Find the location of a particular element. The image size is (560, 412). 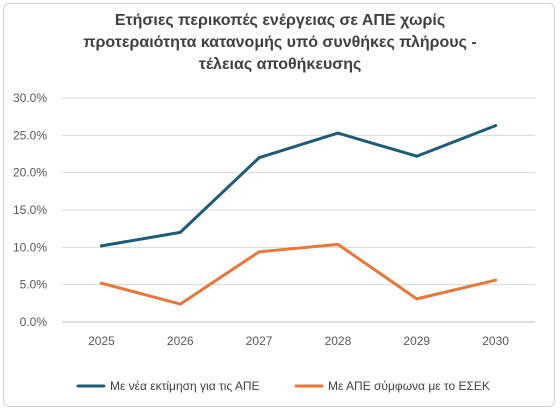

x-tick-label: 2025 is located at coordinates (101, 341).